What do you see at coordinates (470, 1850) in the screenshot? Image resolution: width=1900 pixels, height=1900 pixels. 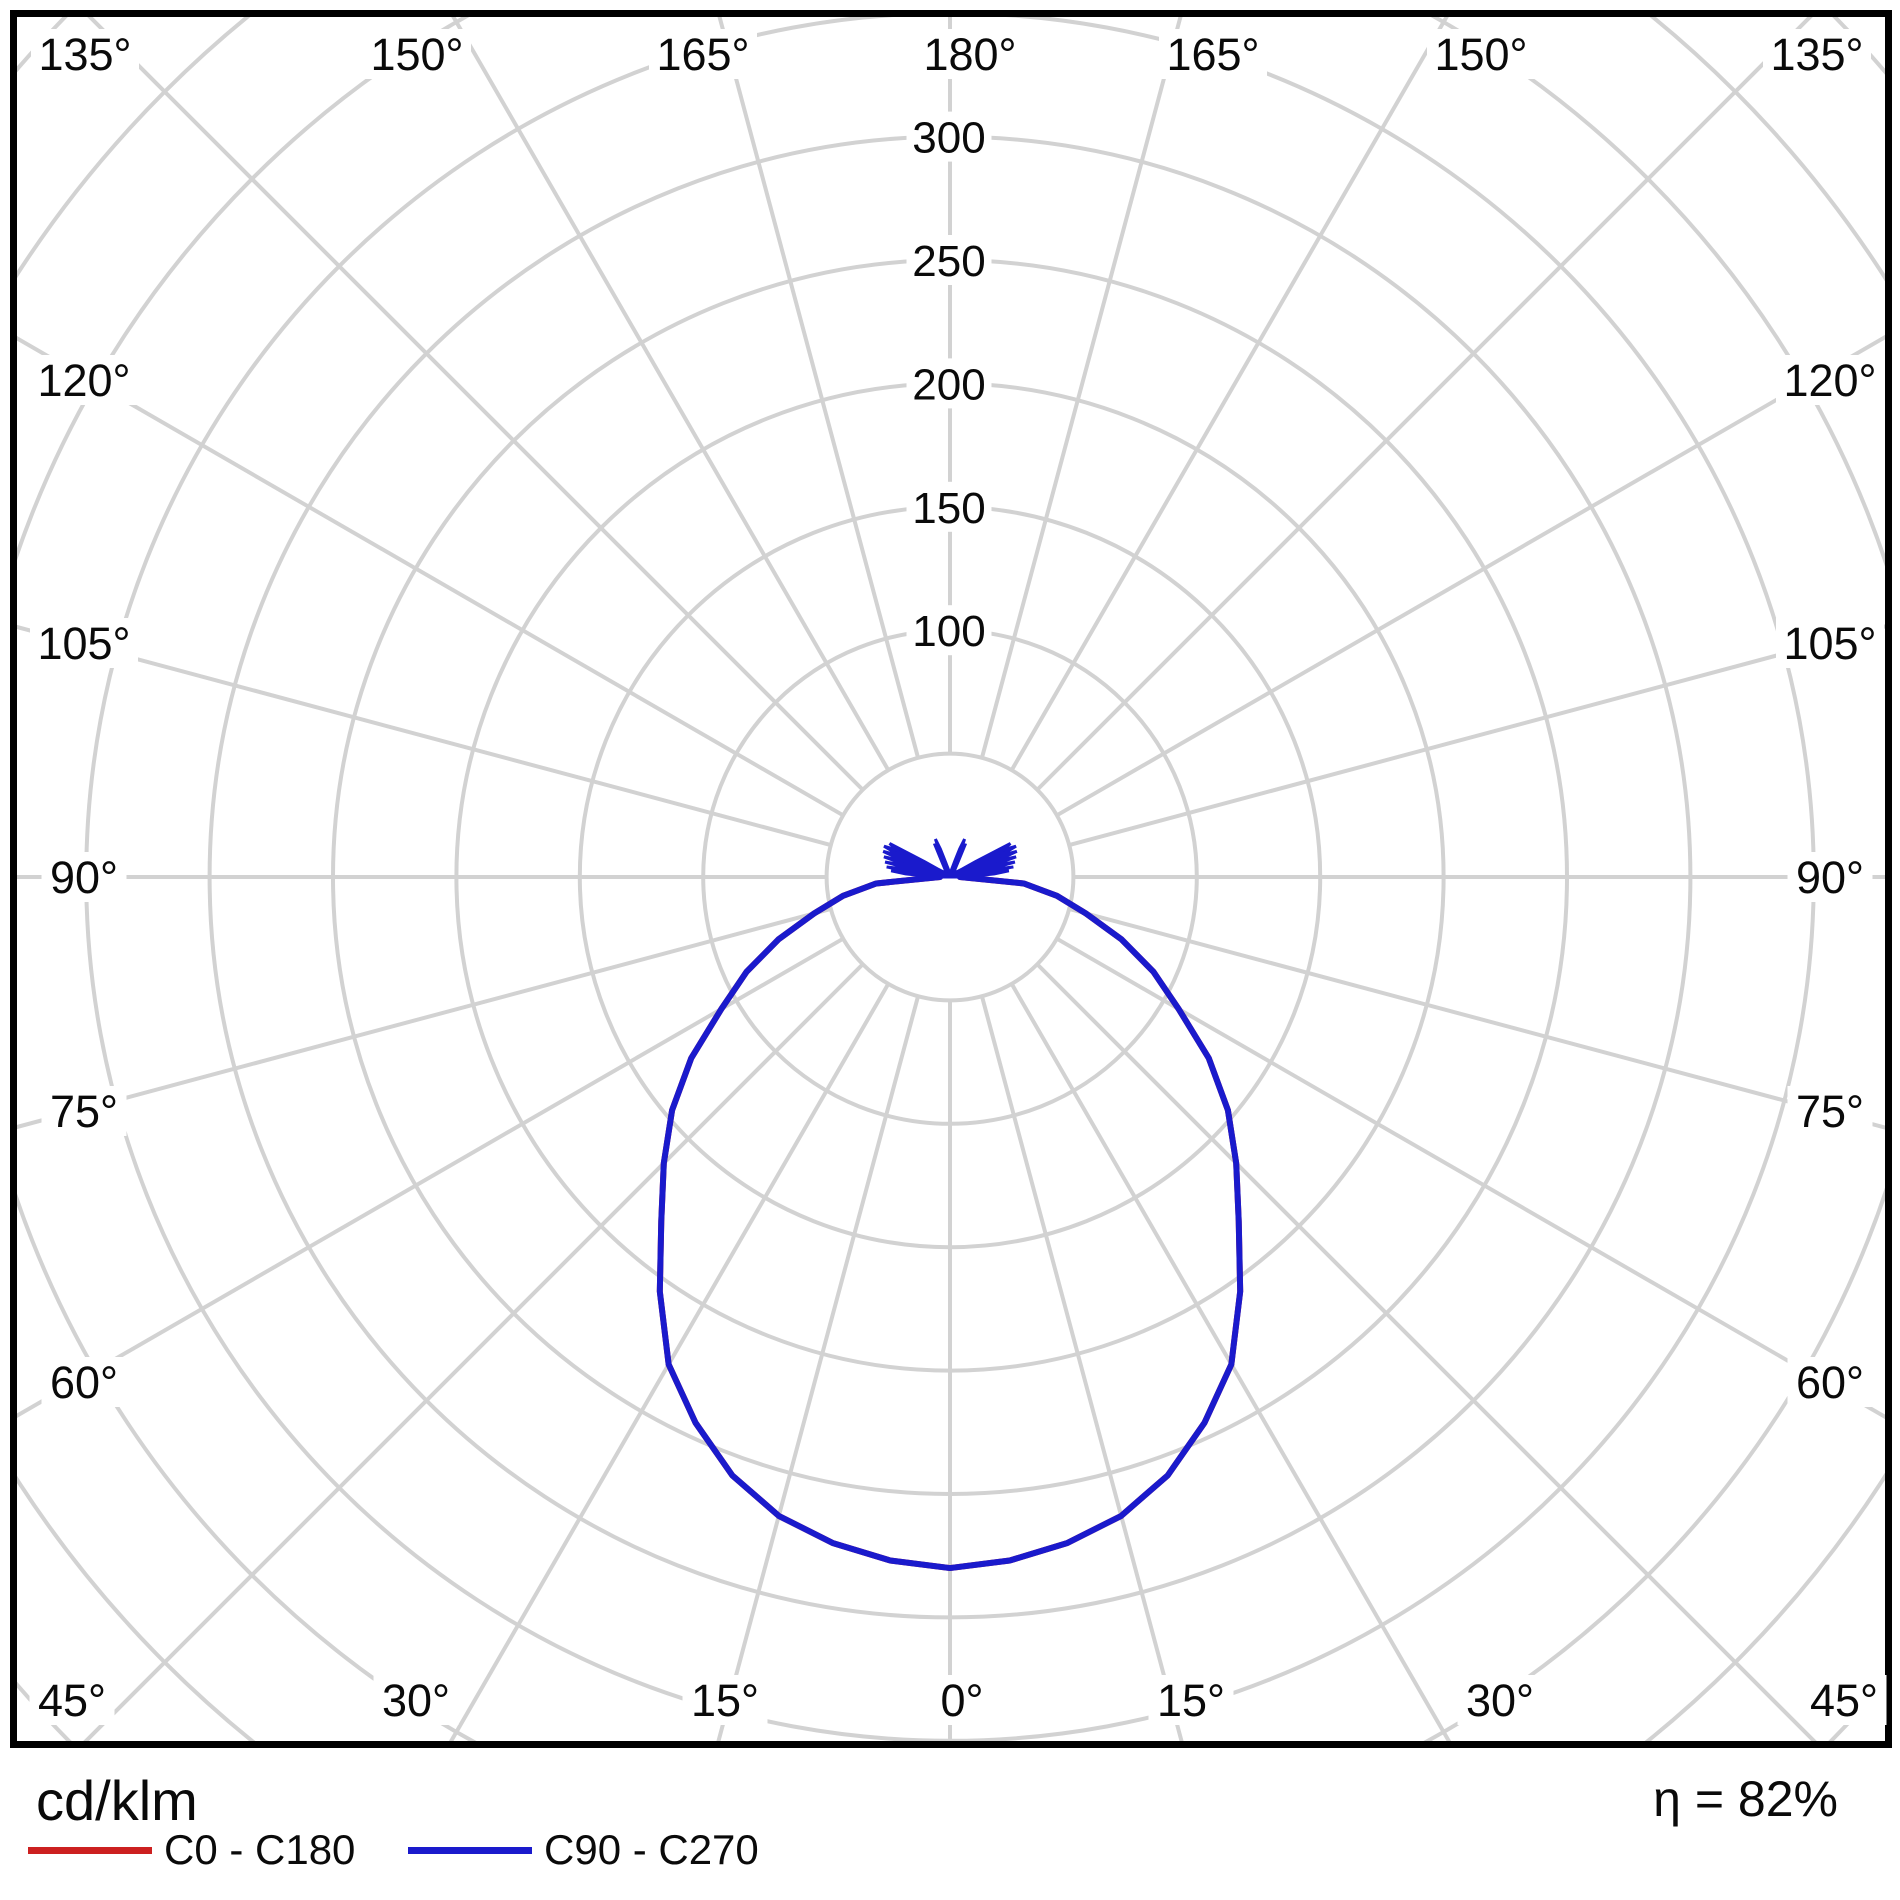 I see `legend-line-blue-swatch` at bounding box center [470, 1850].